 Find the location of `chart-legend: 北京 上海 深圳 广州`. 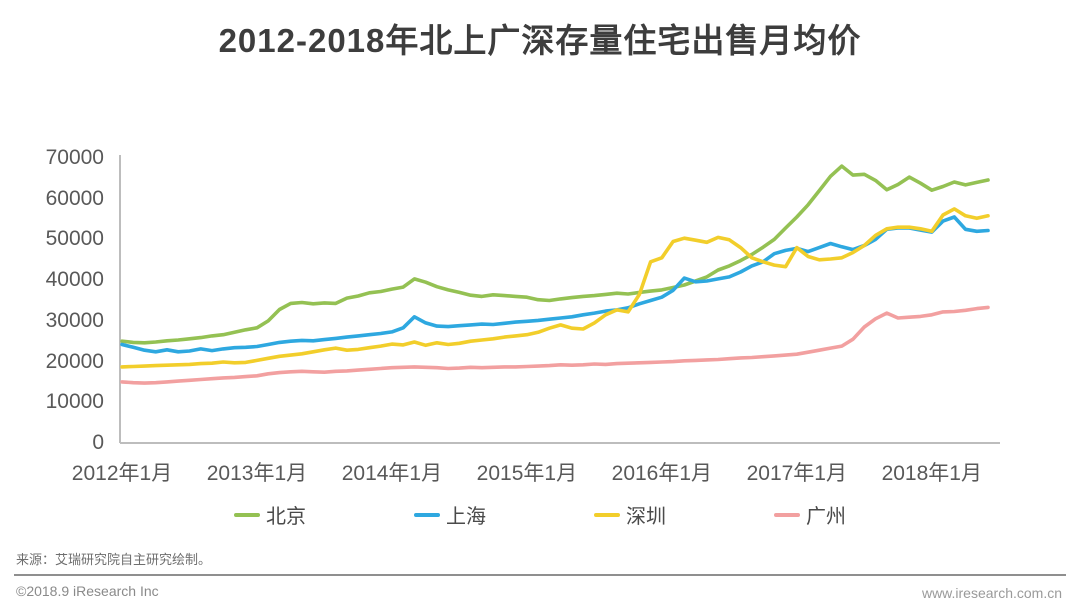

chart-legend: 北京 上海 深圳 广州 is located at coordinates (540, 514).